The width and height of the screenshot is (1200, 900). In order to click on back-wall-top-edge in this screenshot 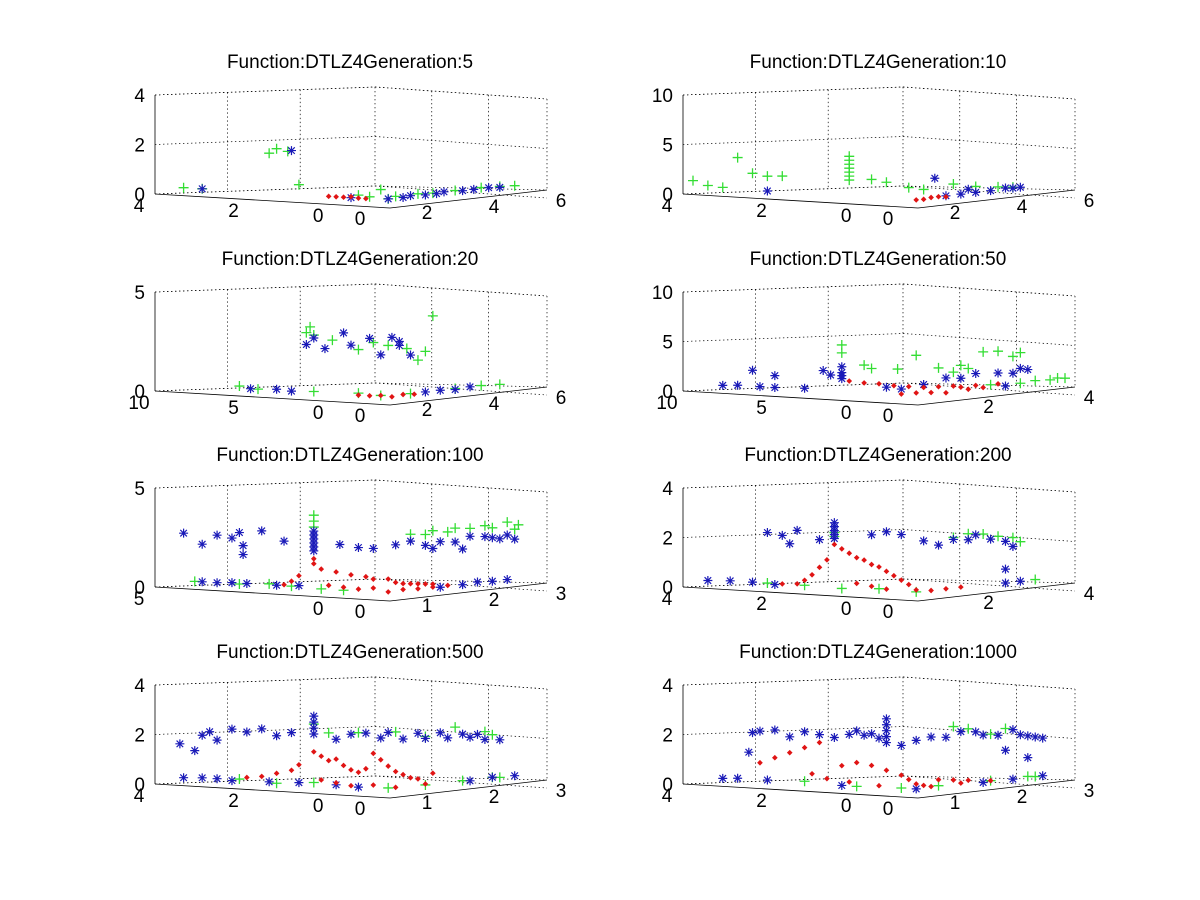, I will do `click(461, 486)`.